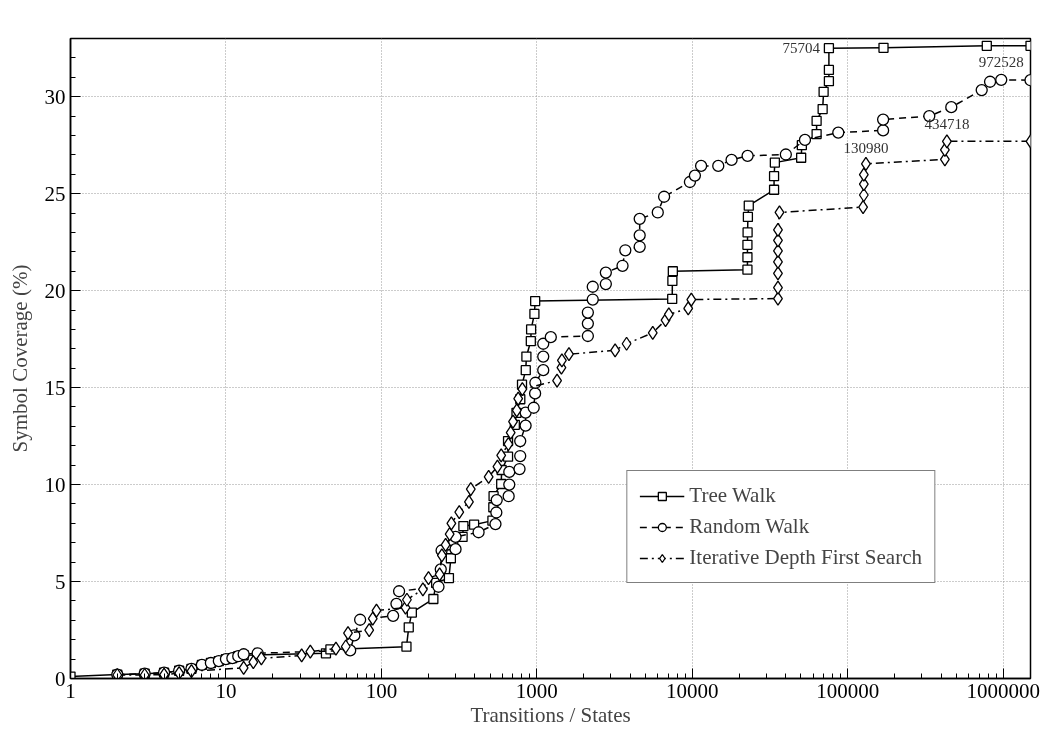  Describe the element at coordinates (801, 48) in the screenshot. I see `annotation: 75704` at that location.